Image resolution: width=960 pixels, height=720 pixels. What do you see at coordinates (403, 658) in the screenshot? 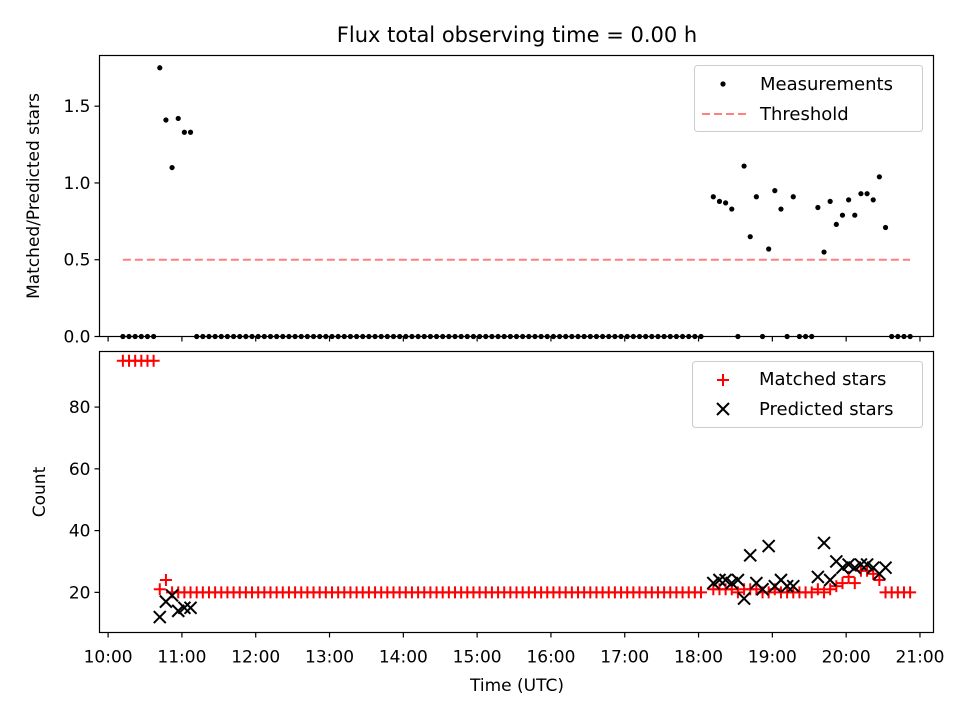
I see `x-tick-label: 14:00` at bounding box center [403, 658].